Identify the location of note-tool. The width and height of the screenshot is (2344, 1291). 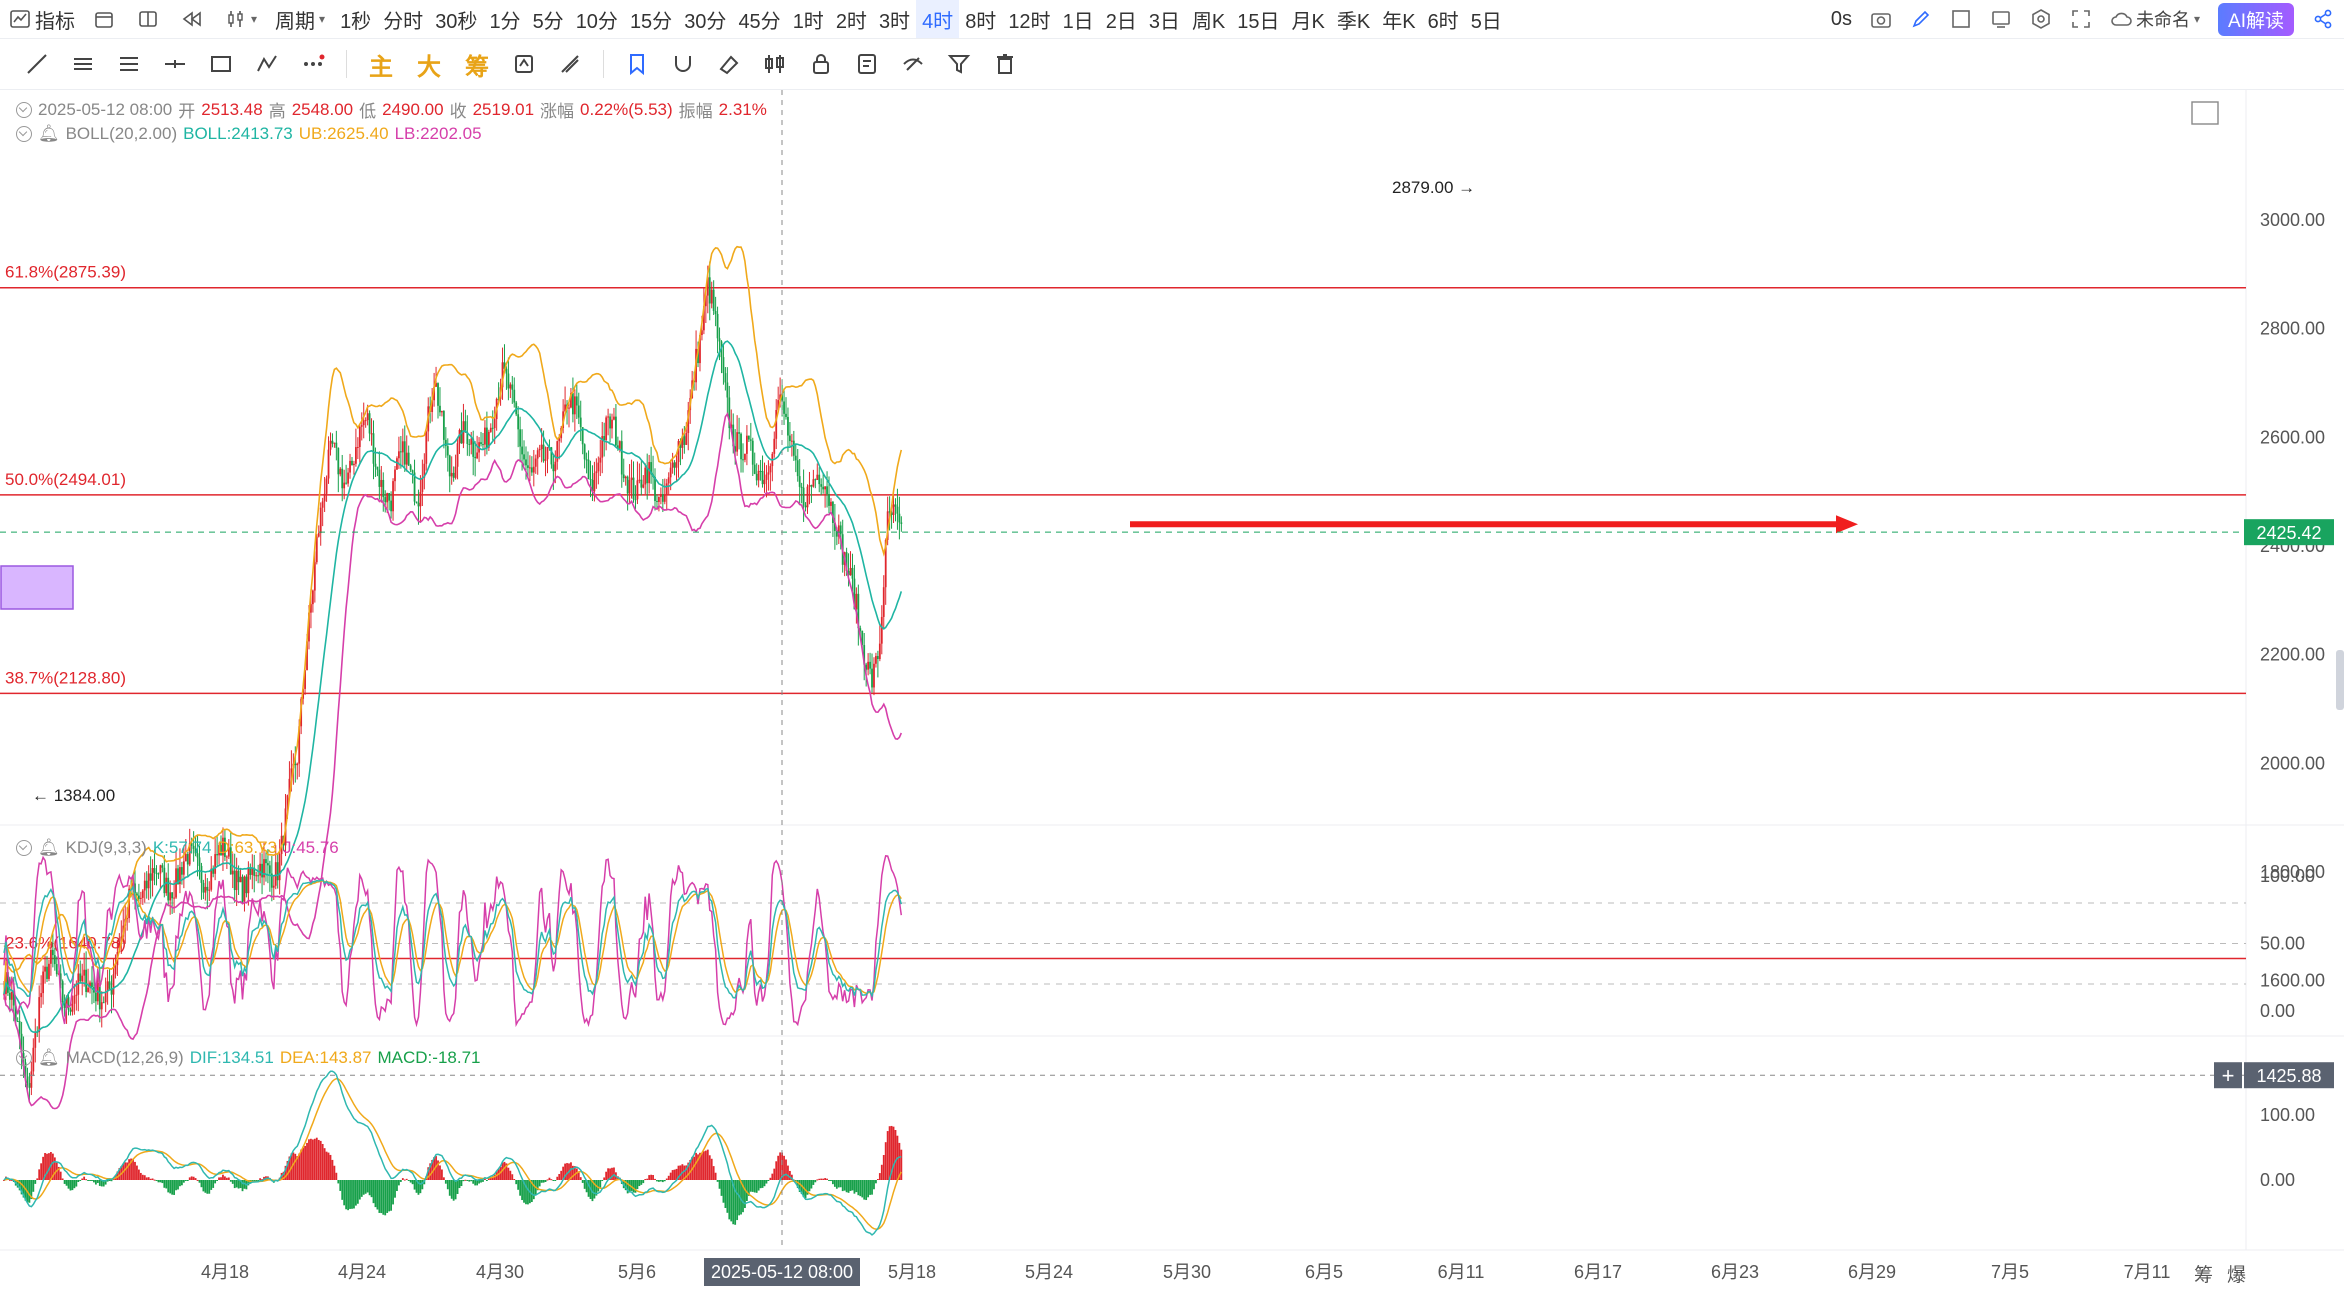
(867, 64).